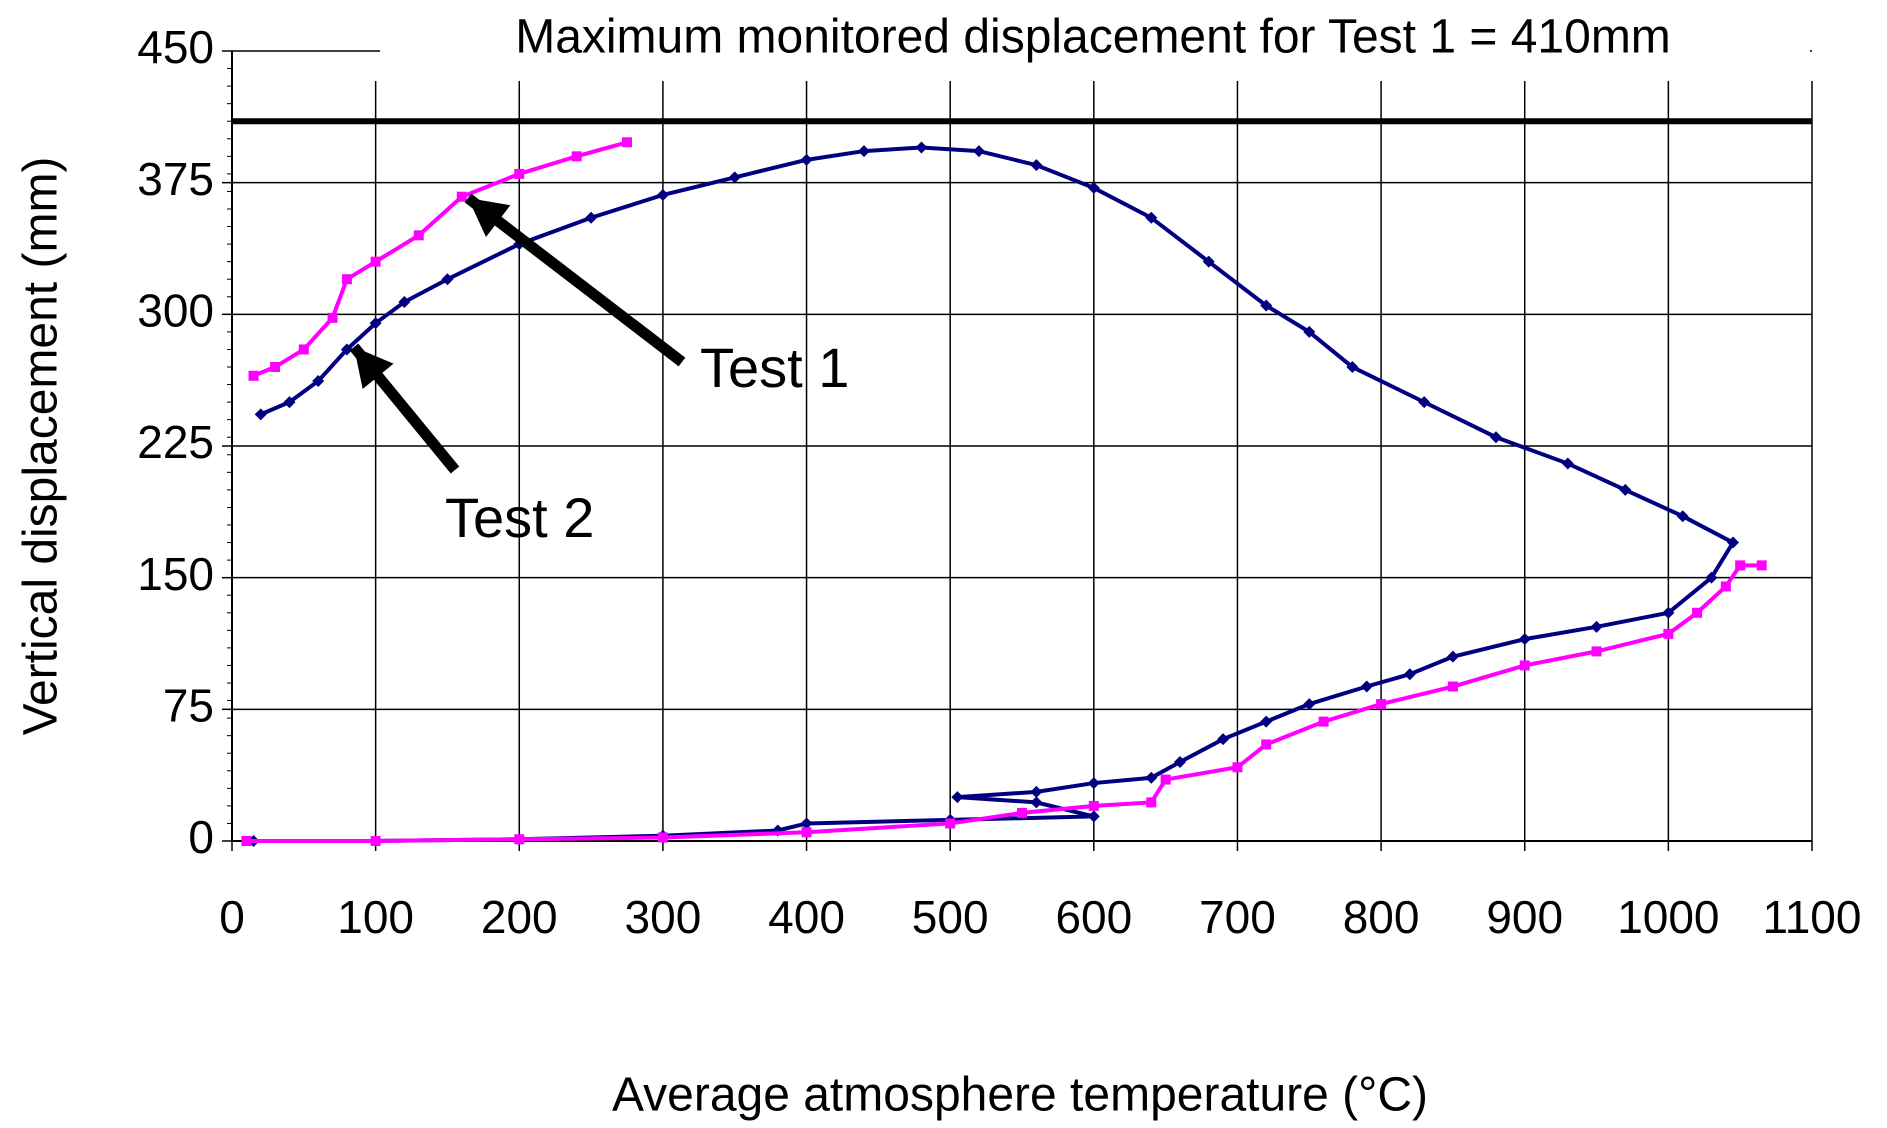 The width and height of the screenshot is (1887, 1128). What do you see at coordinates (175, 310) in the screenshot?
I see `y-tick-label: 300` at bounding box center [175, 310].